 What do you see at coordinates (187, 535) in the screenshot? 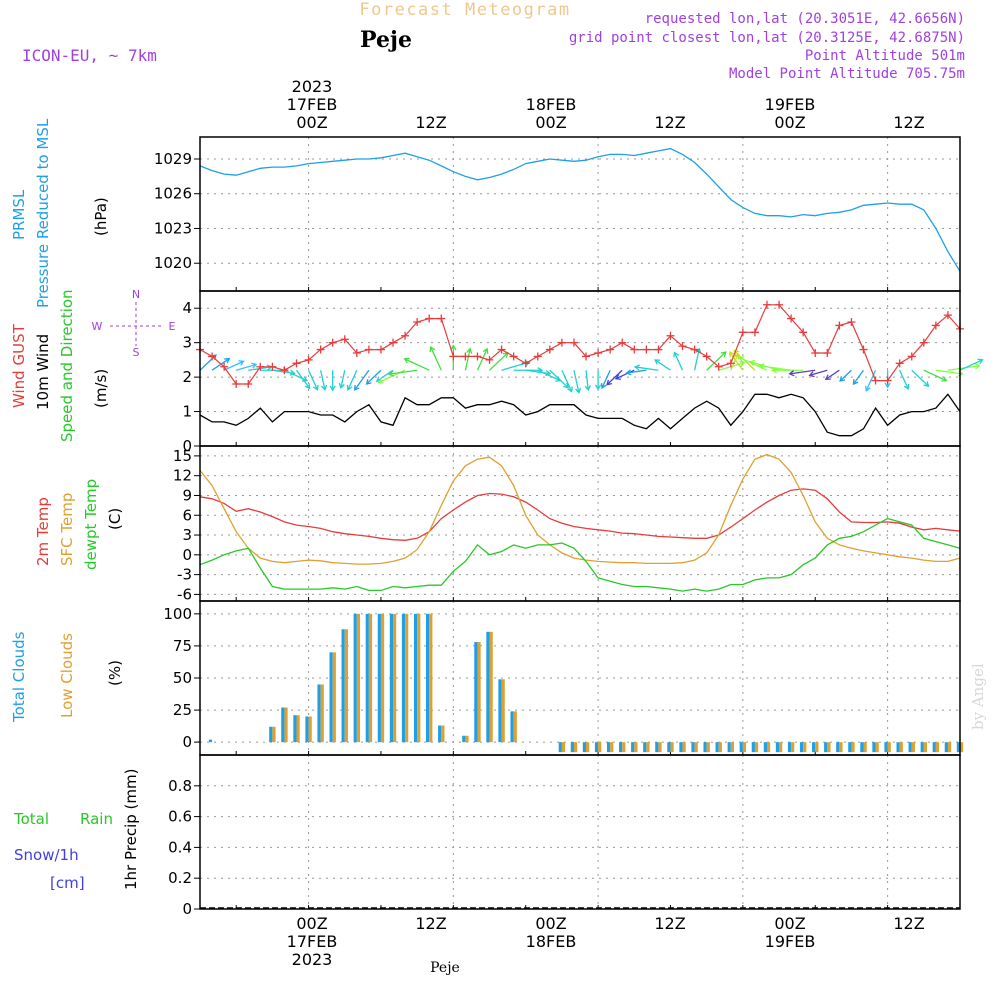
I see `y-tick-label: 3` at bounding box center [187, 535].